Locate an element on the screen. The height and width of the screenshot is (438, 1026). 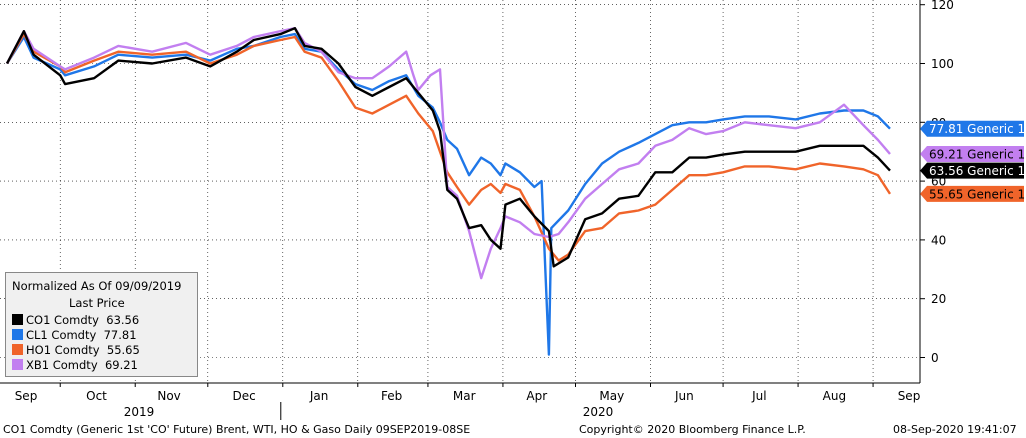
price-tag-ho1: 55.65 Generic 1 is located at coordinates (972, 194).